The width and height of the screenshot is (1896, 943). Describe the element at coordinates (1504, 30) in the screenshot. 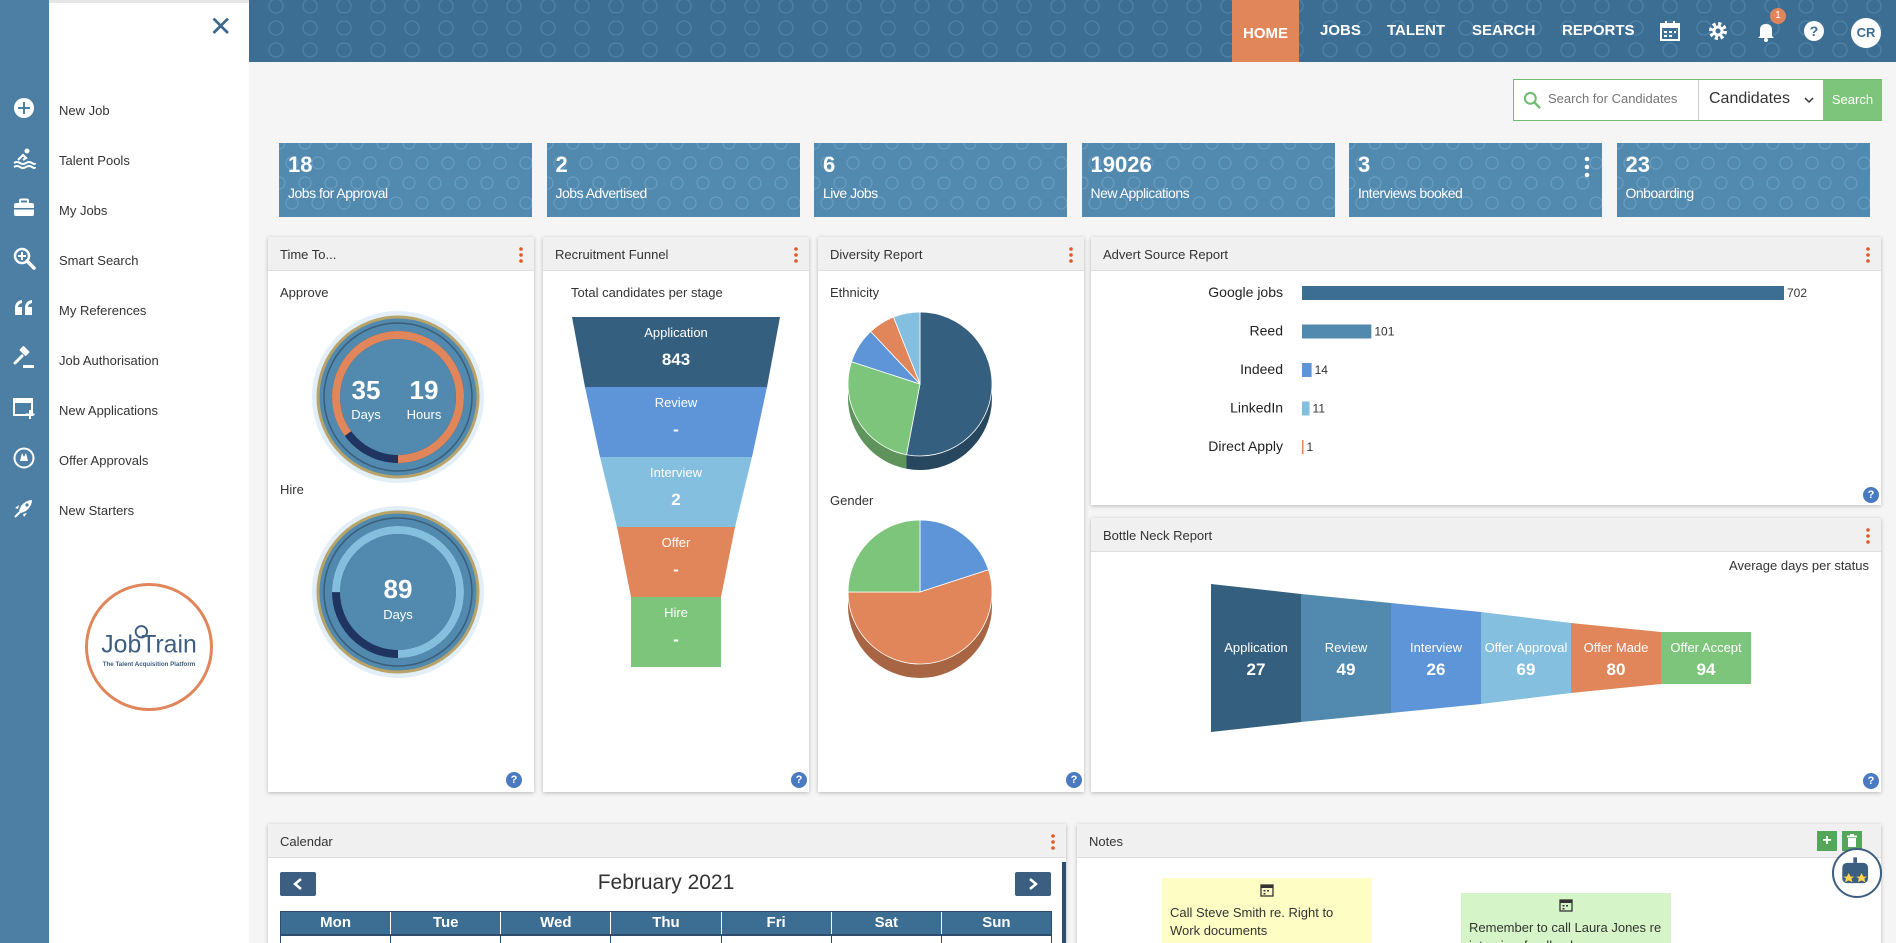

I see `nav-search: SEARCH` at that location.